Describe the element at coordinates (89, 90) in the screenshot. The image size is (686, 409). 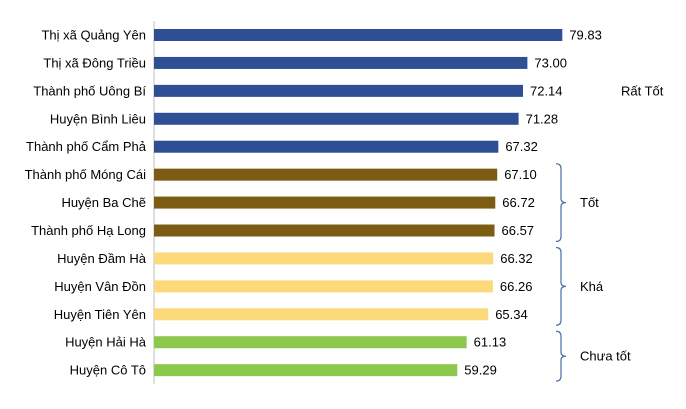
I see `category-label: Thành phố Uông Bí` at that location.